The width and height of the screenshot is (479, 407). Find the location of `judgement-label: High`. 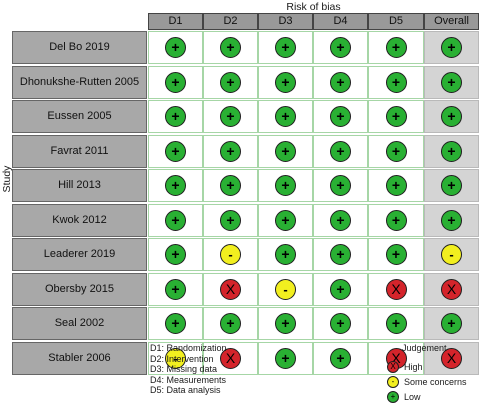

judgement-label: High is located at coordinates (413, 367).